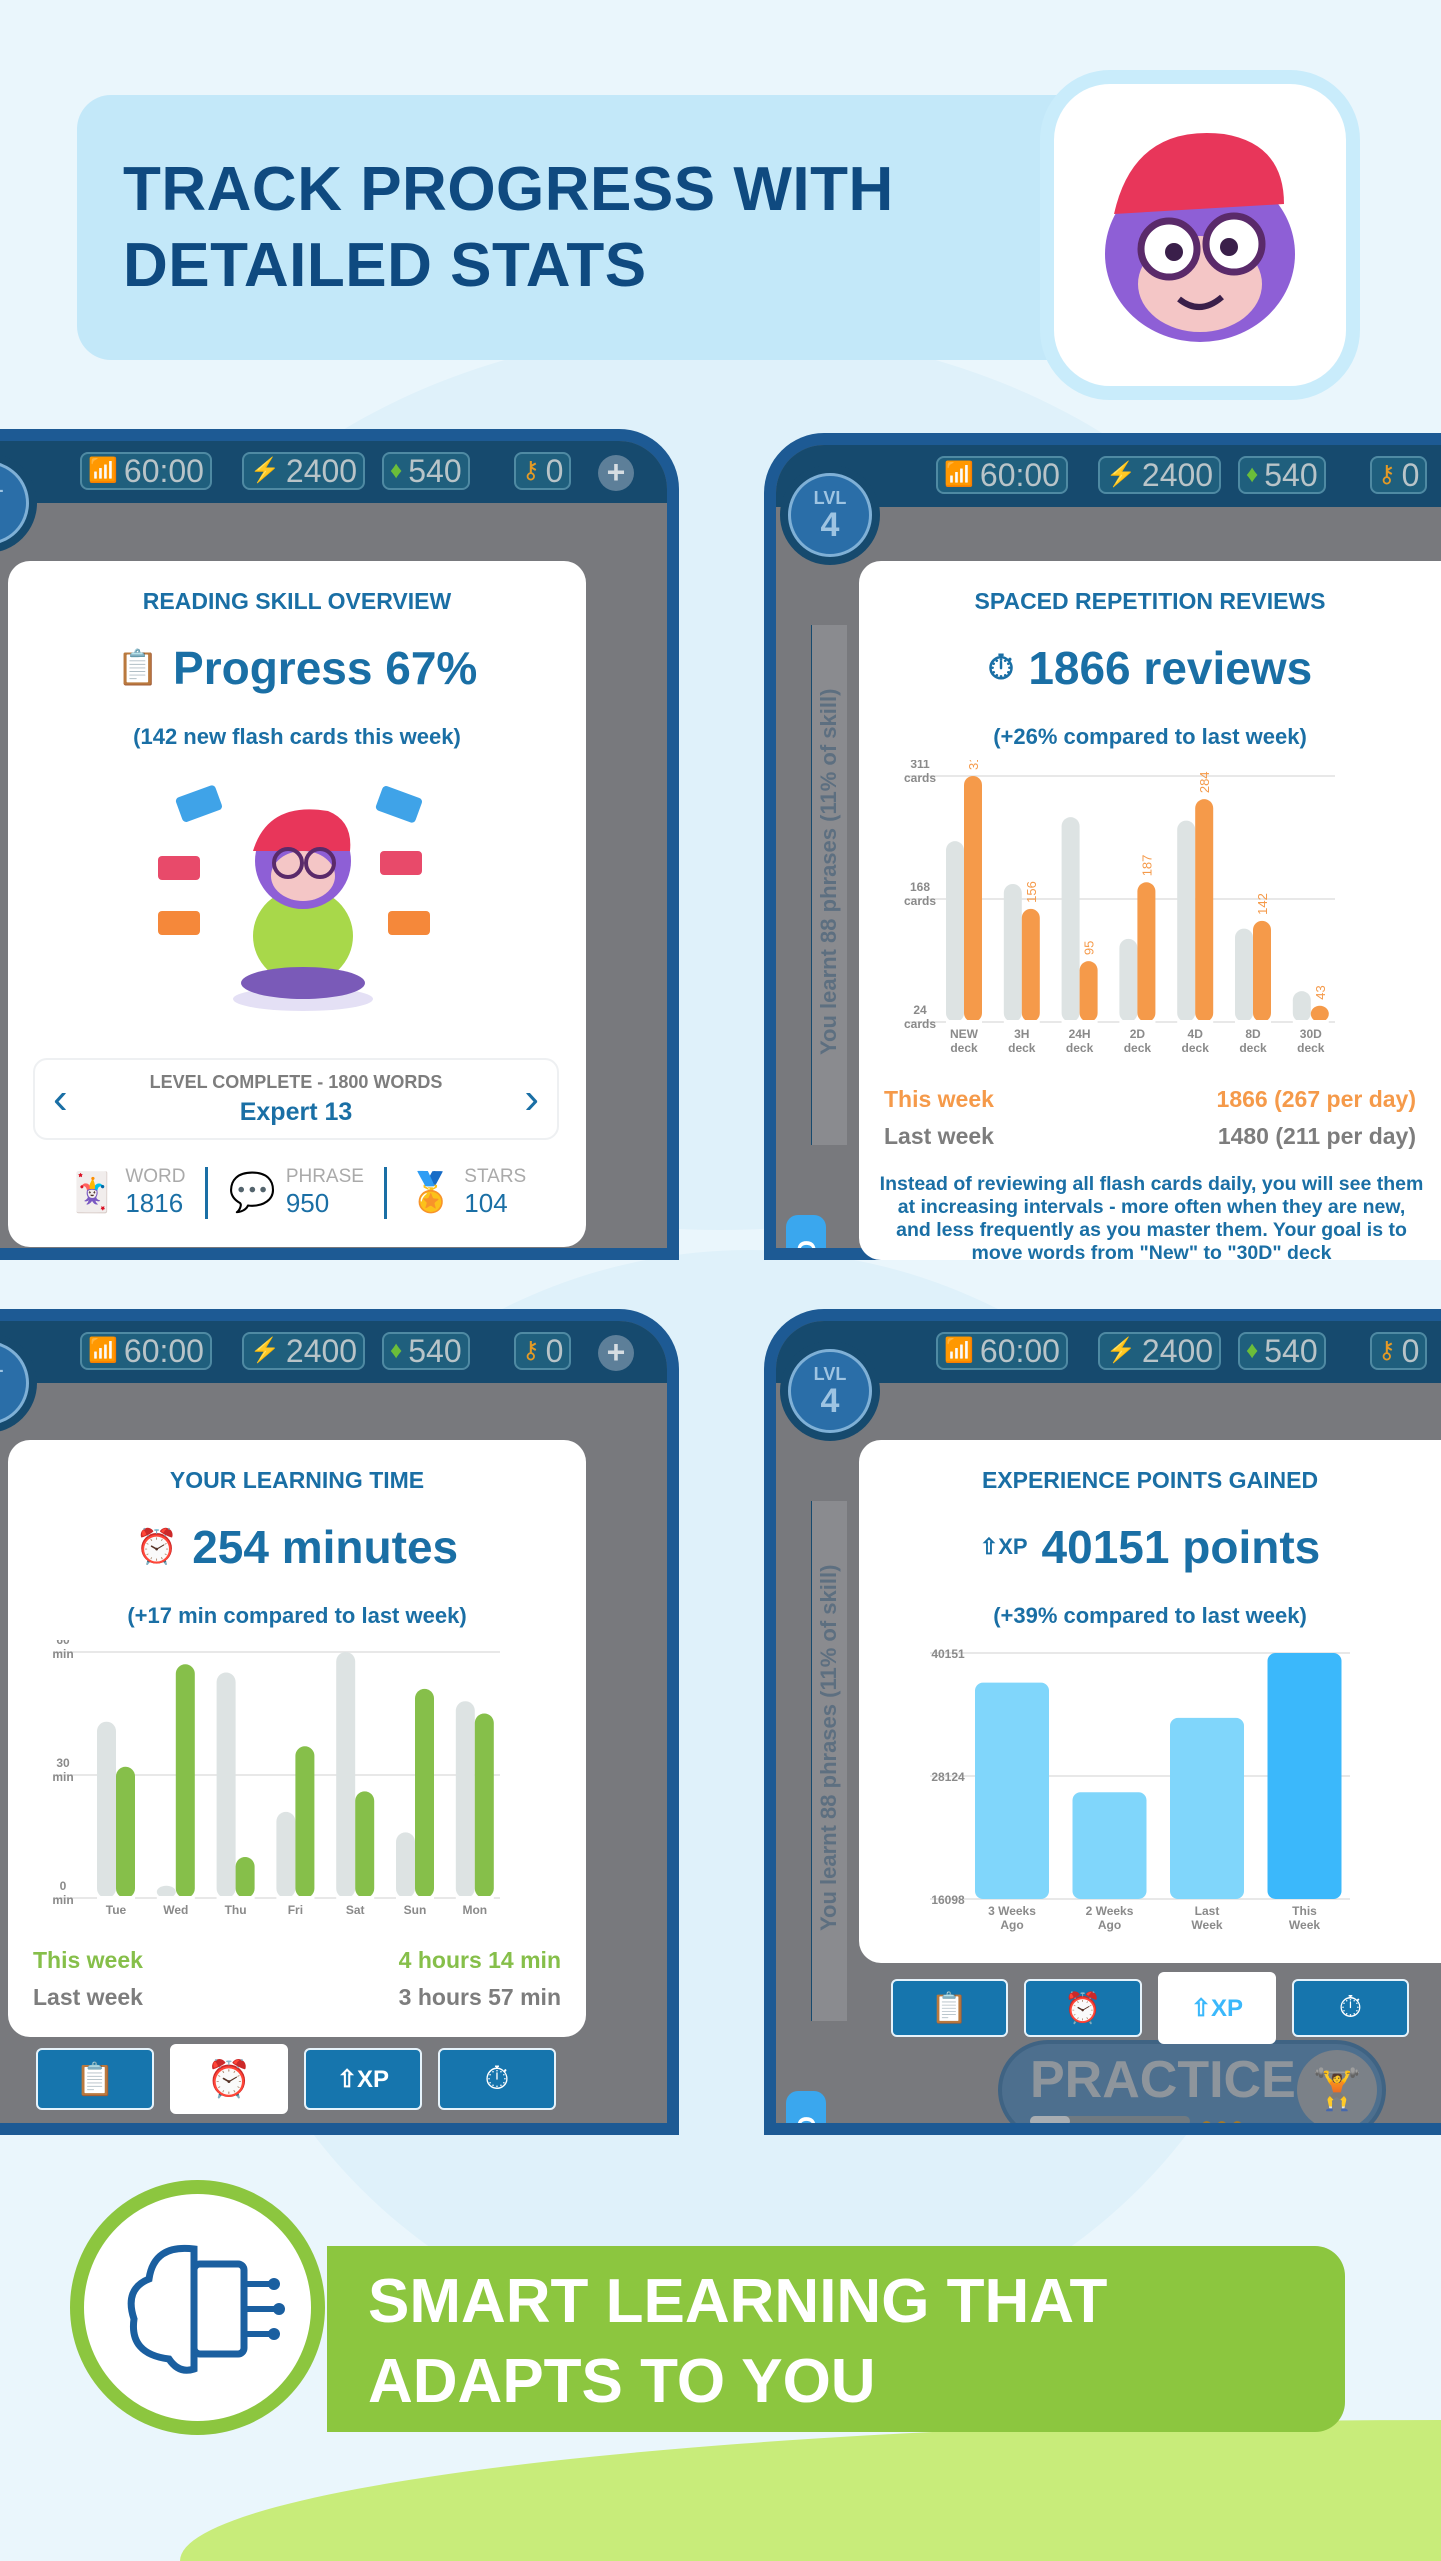  Describe the element at coordinates (1109, 1925) in the screenshot. I see `x-tick-label: Ago` at that location.